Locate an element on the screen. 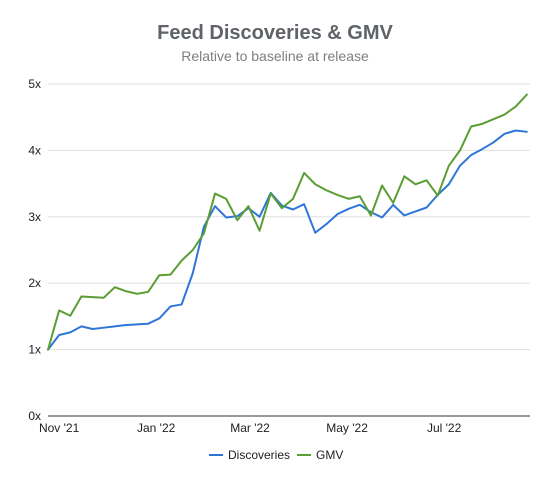  y-tick-label: 0x is located at coordinates (34, 416).